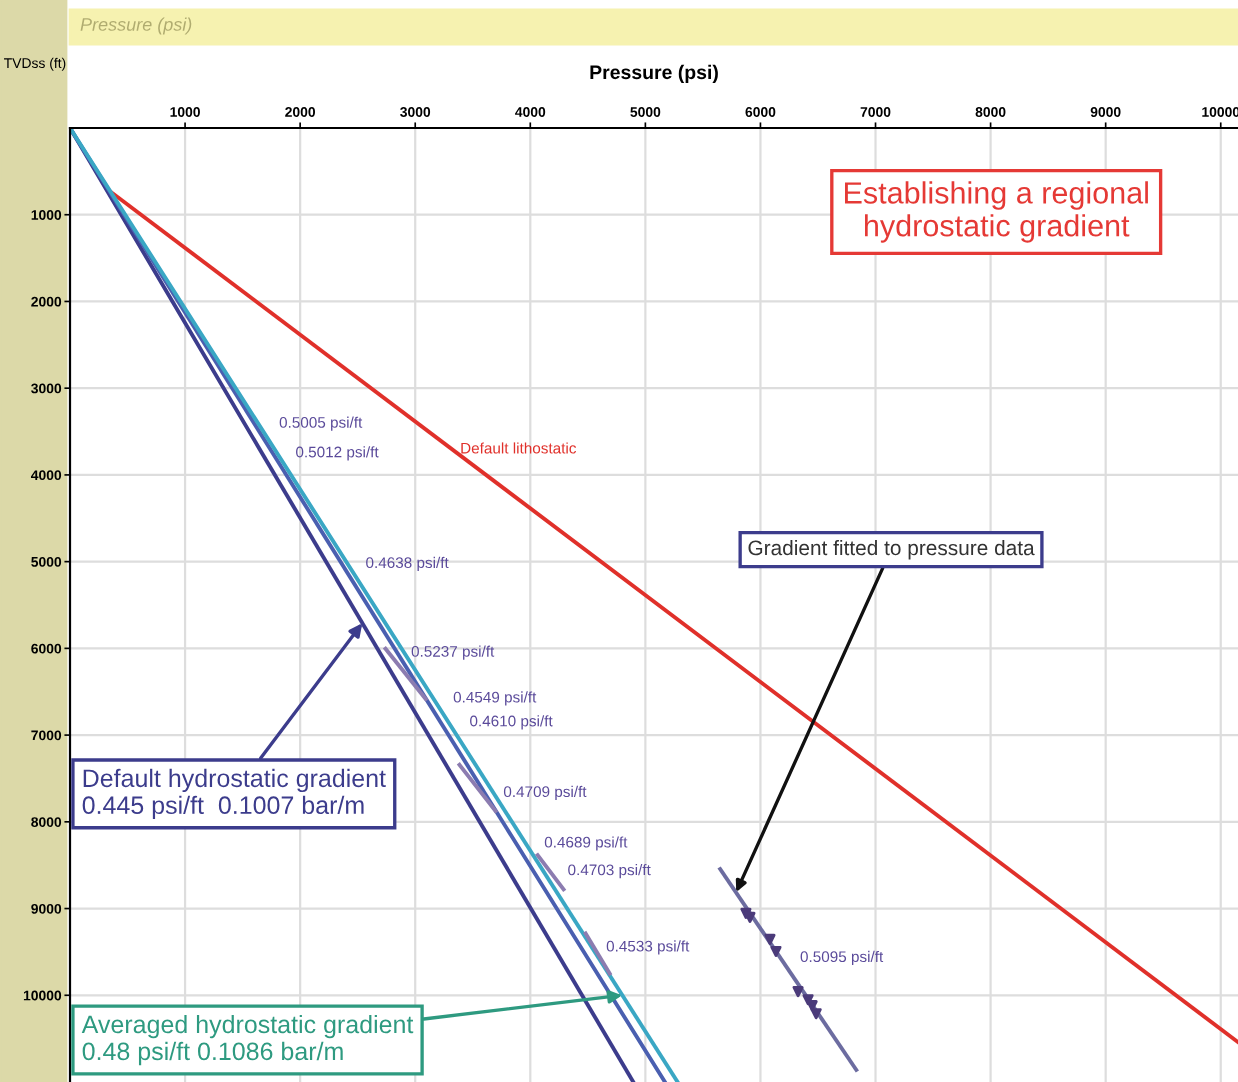  I want to click on x-axis-title: Pressure (psi), so click(654, 73).